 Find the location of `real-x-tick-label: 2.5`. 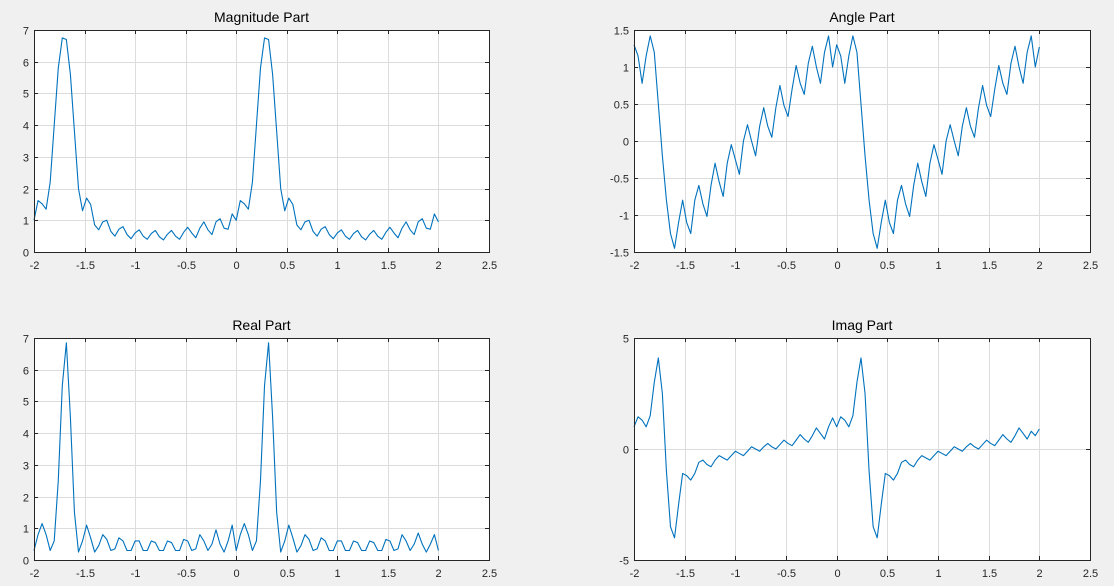

real-x-tick-label: 2.5 is located at coordinates (489, 574).